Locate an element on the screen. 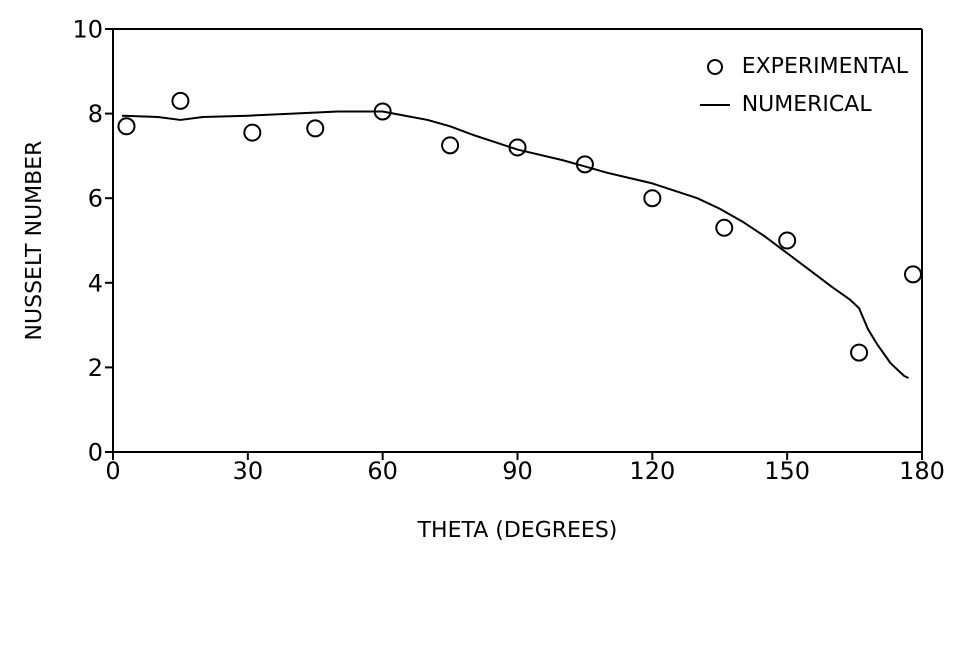  x-tick-label: 30 is located at coordinates (248, 471).